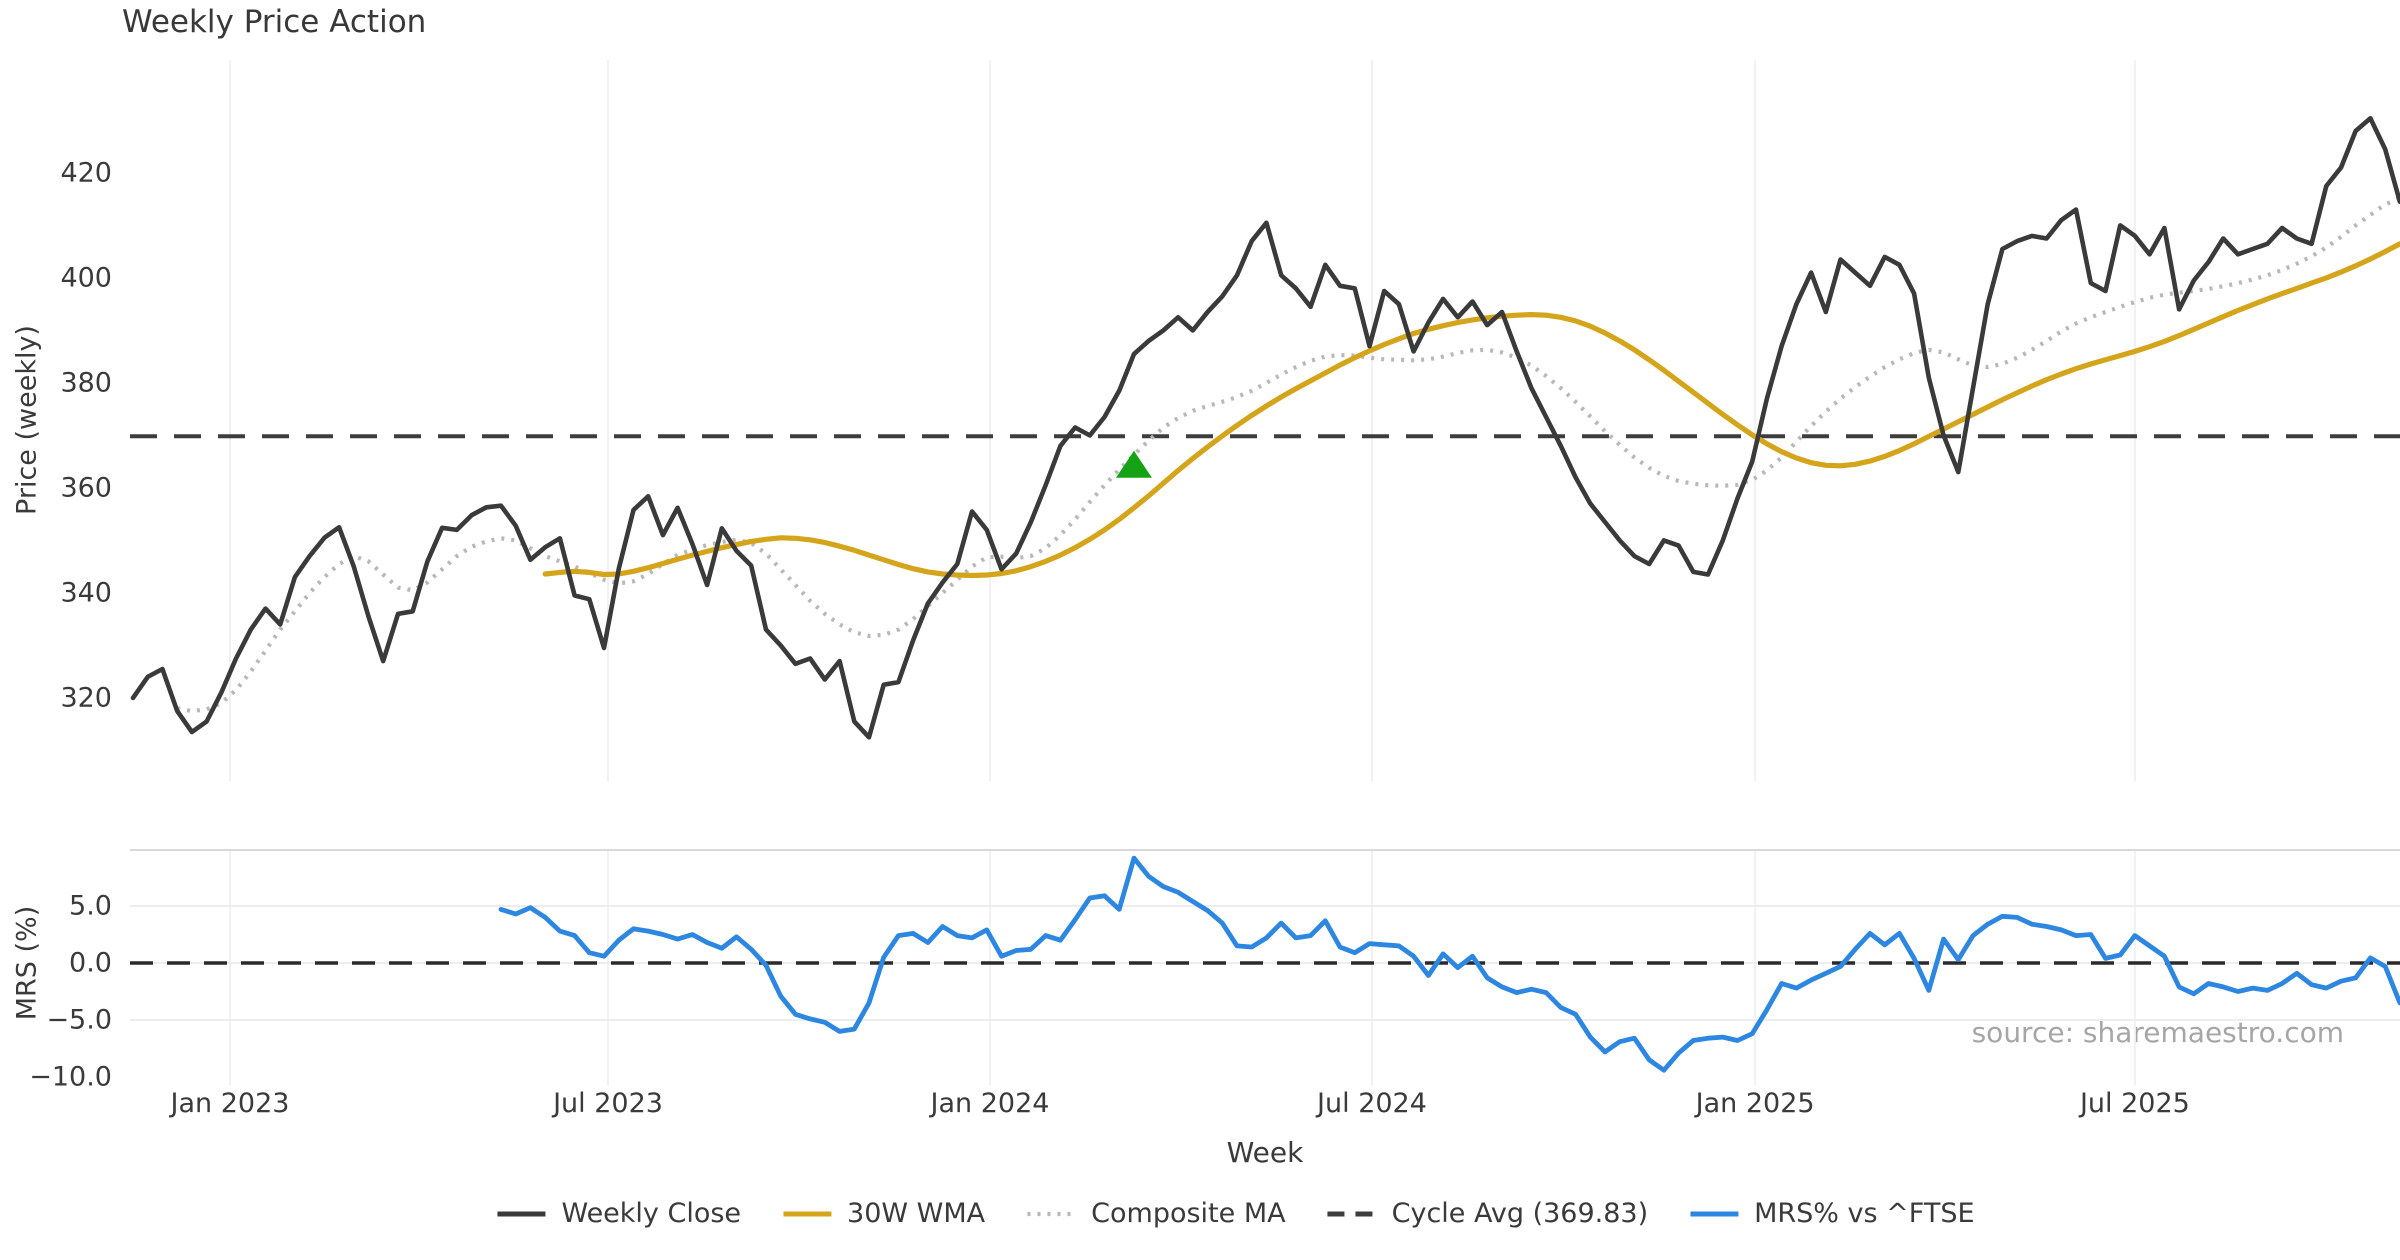  I want to click on legend-item: Cycle Avg (369.83), so click(1487, 1213).